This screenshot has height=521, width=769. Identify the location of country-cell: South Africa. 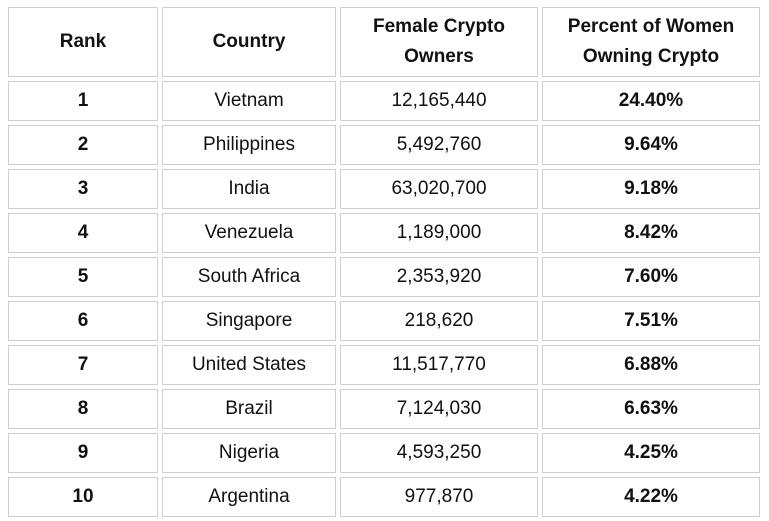
(249, 277).